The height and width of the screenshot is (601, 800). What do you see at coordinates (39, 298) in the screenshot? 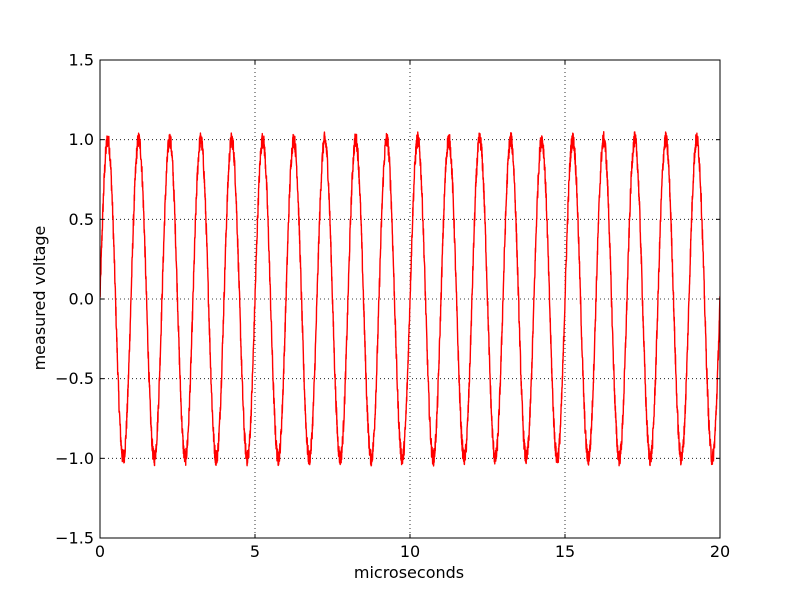
I see `y-axis-label: measured voltage` at bounding box center [39, 298].